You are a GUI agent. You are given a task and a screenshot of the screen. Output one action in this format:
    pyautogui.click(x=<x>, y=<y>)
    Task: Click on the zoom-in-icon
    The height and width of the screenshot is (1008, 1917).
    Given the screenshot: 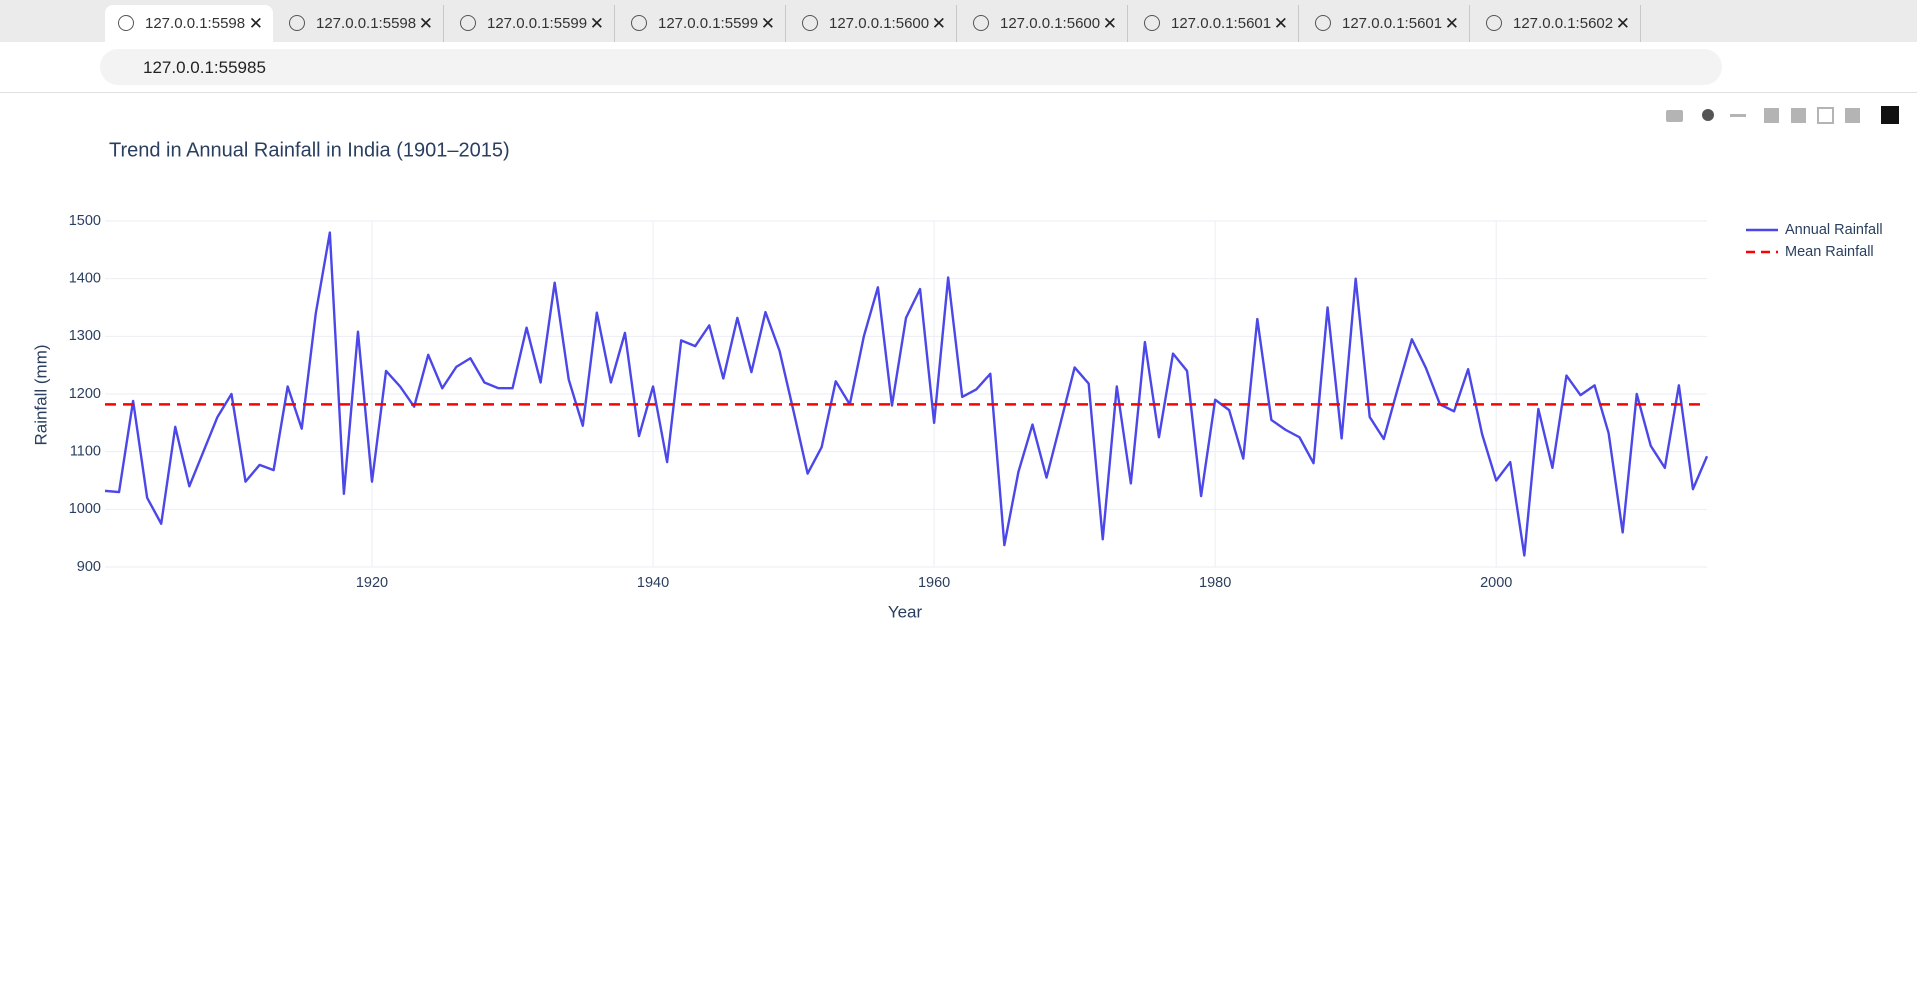 What is the action you would take?
    pyautogui.click(x=1771, y=115)
    